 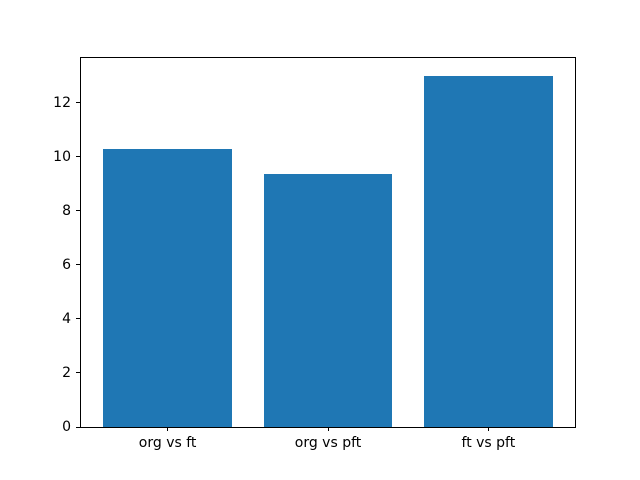 I want to click on y-tick-label: 12, so click(x=62, y=102).